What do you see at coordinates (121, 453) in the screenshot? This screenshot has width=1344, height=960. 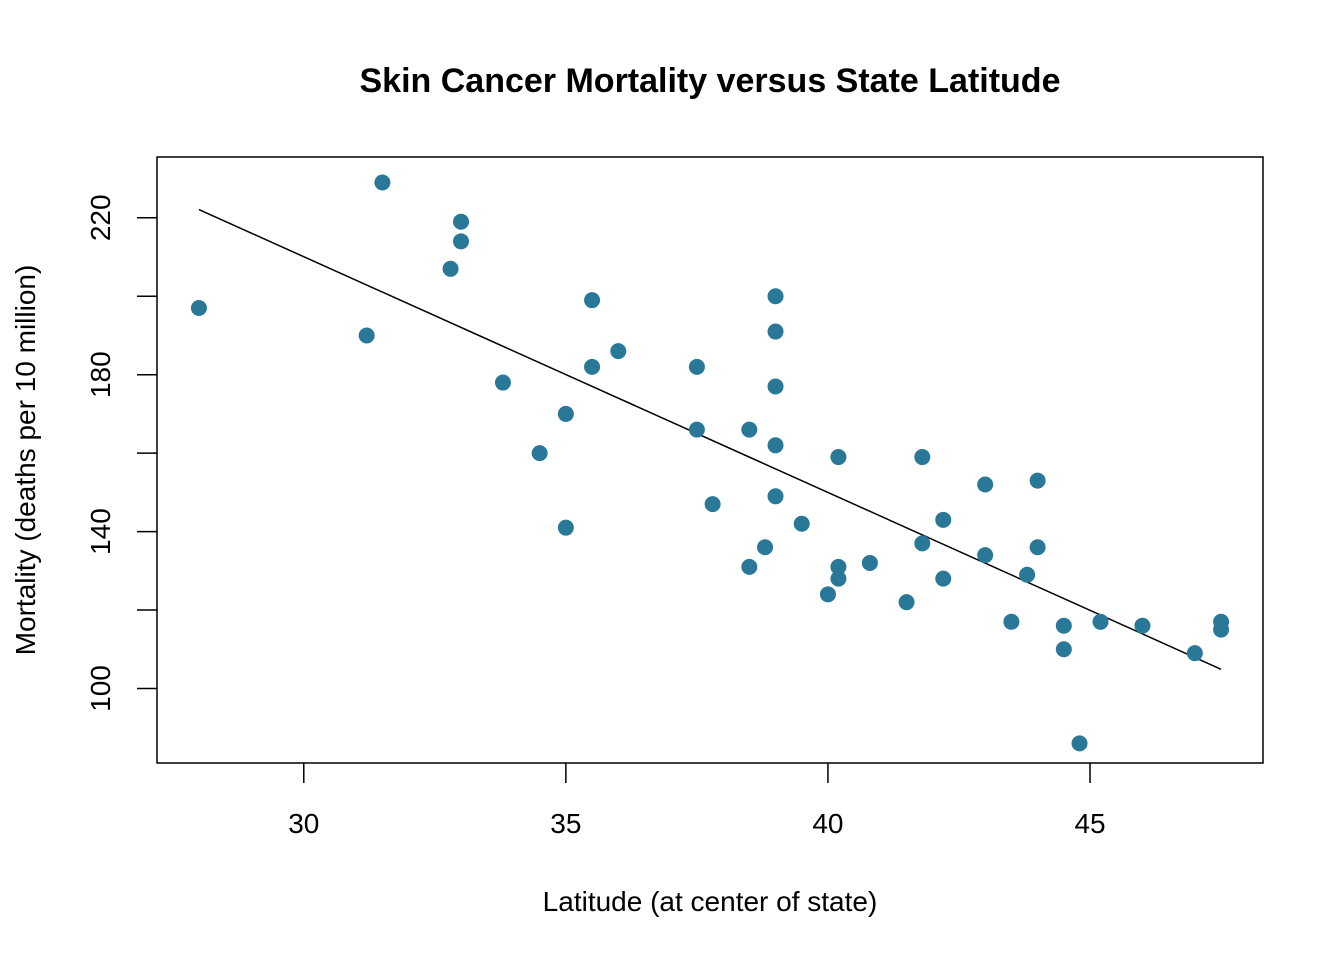 I see `y-axis: 100 140 180 220` at bounding box center [121, 453].